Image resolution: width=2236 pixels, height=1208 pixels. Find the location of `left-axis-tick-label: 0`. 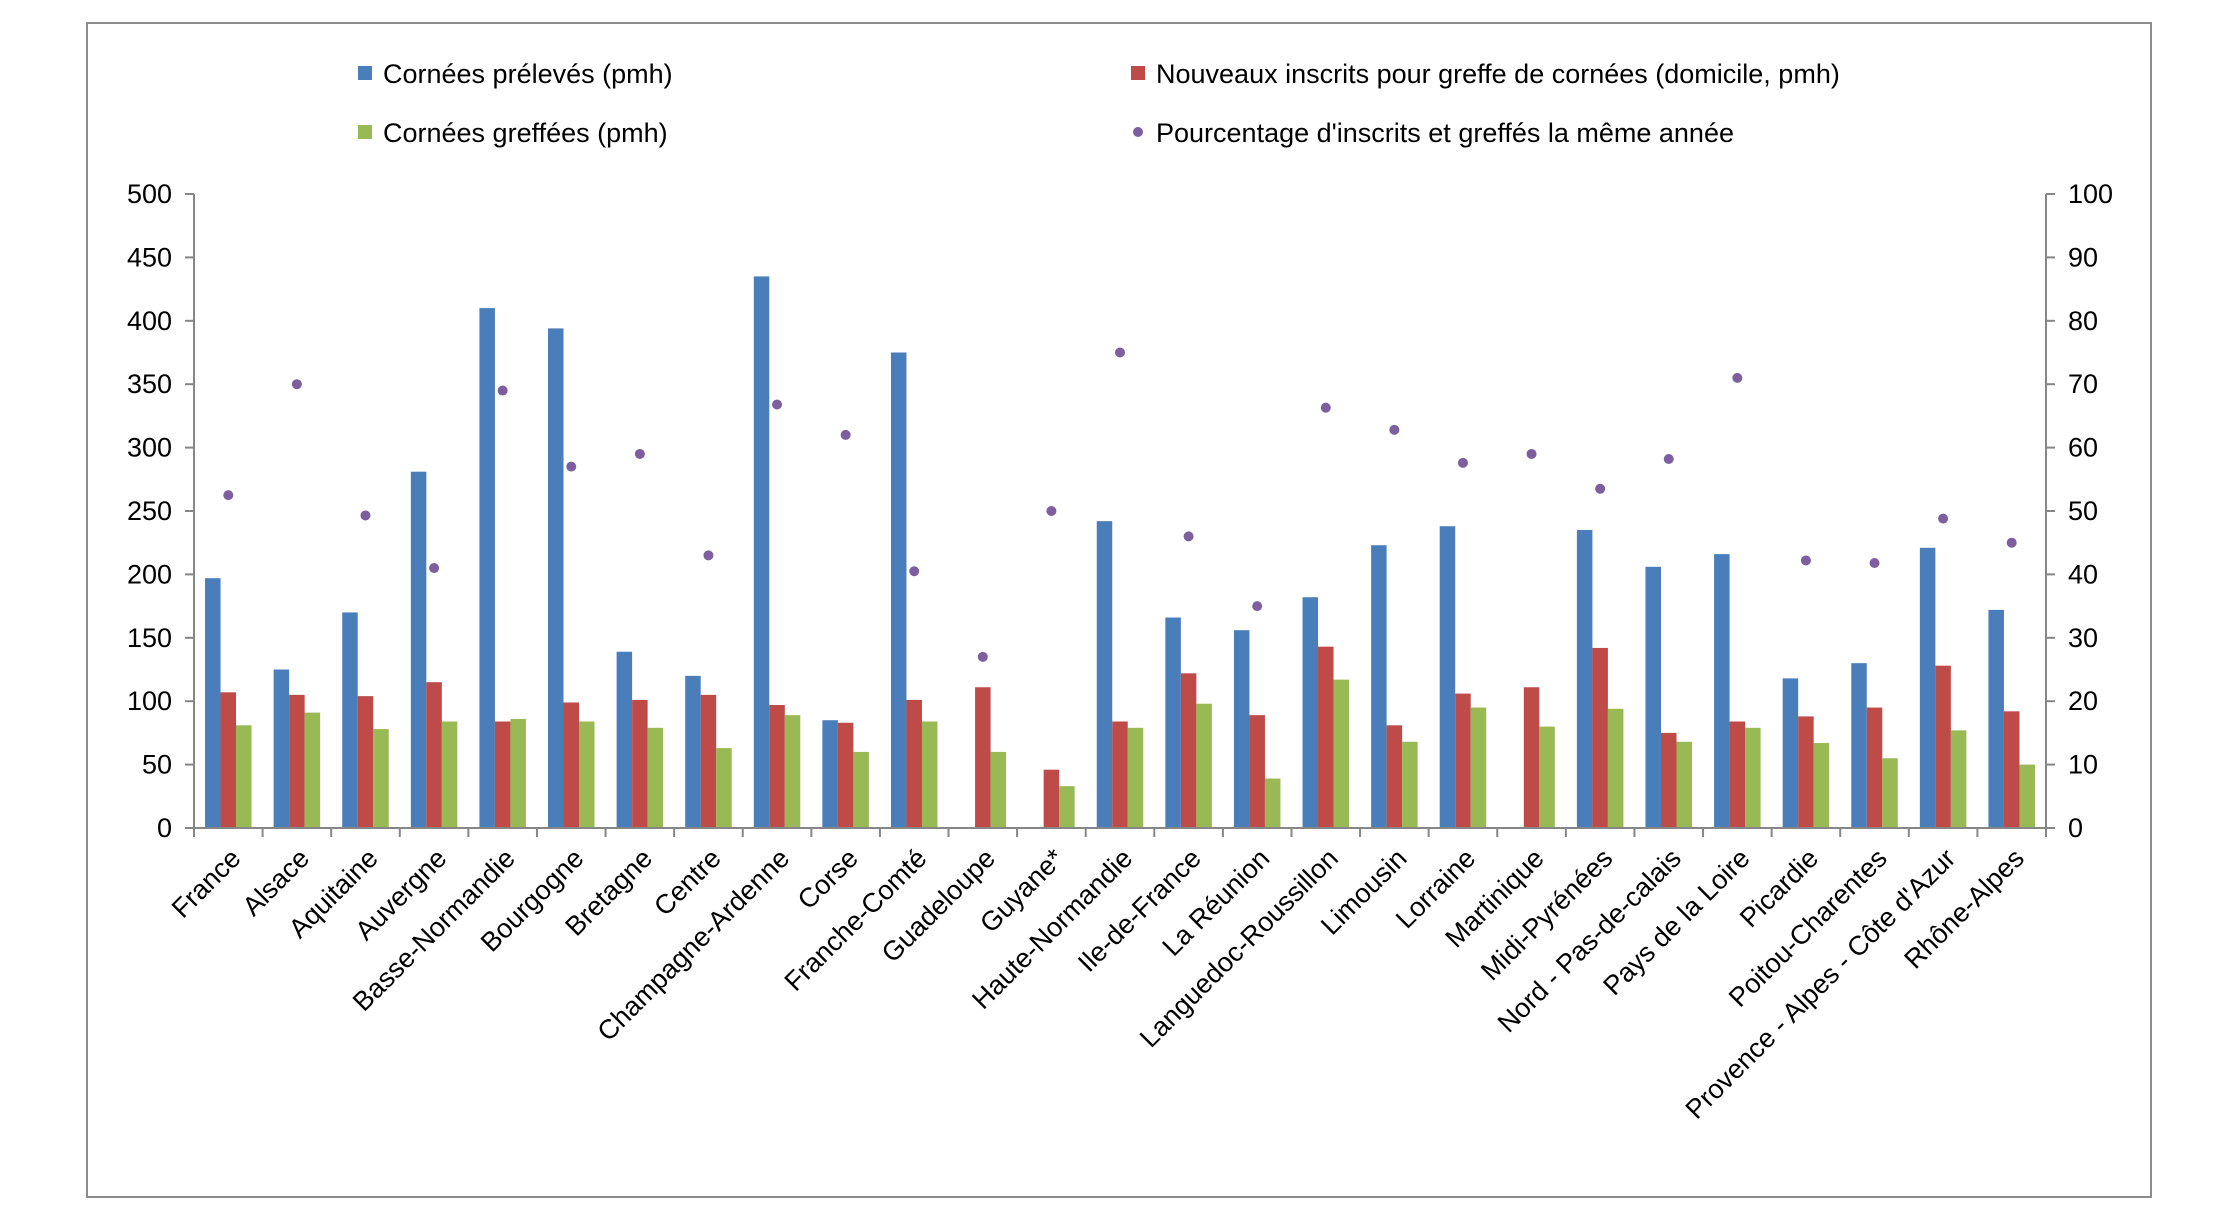

left-axis-tick-label: 0 is located at coordinates (164, 828).